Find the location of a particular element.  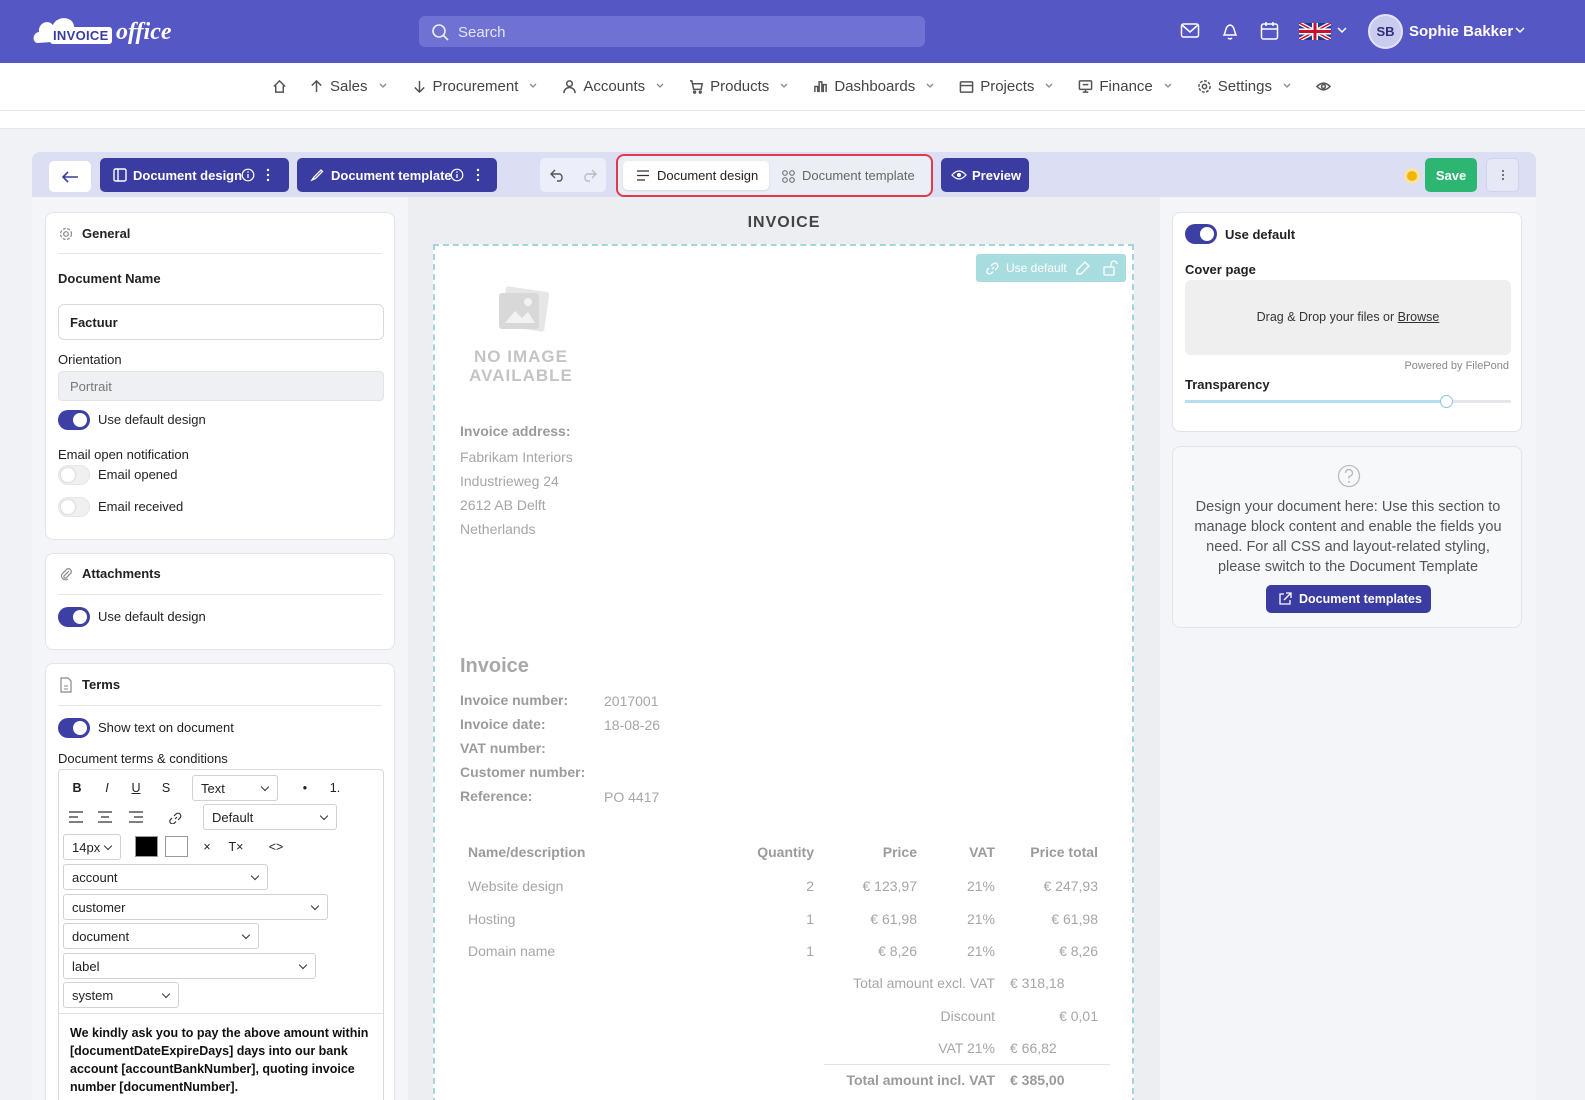

back-button is located at coordinates (70, 176).